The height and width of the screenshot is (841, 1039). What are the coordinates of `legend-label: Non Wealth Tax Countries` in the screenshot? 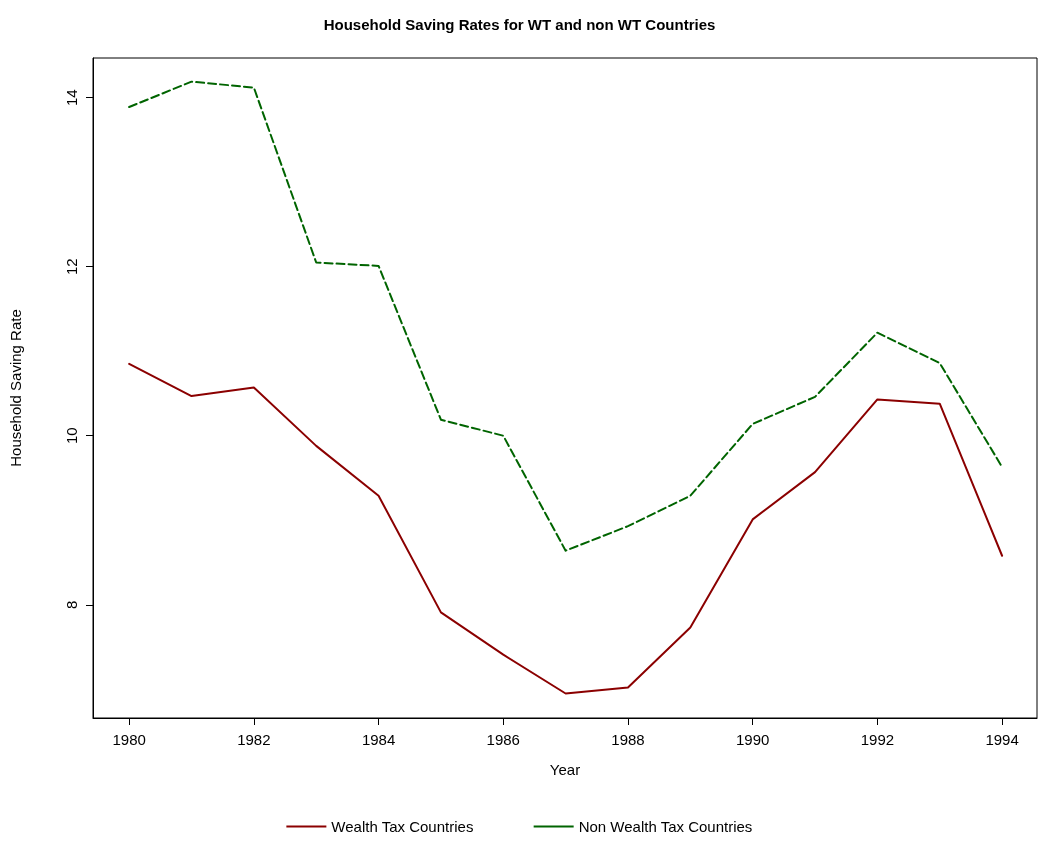 It's located at (665, 826).